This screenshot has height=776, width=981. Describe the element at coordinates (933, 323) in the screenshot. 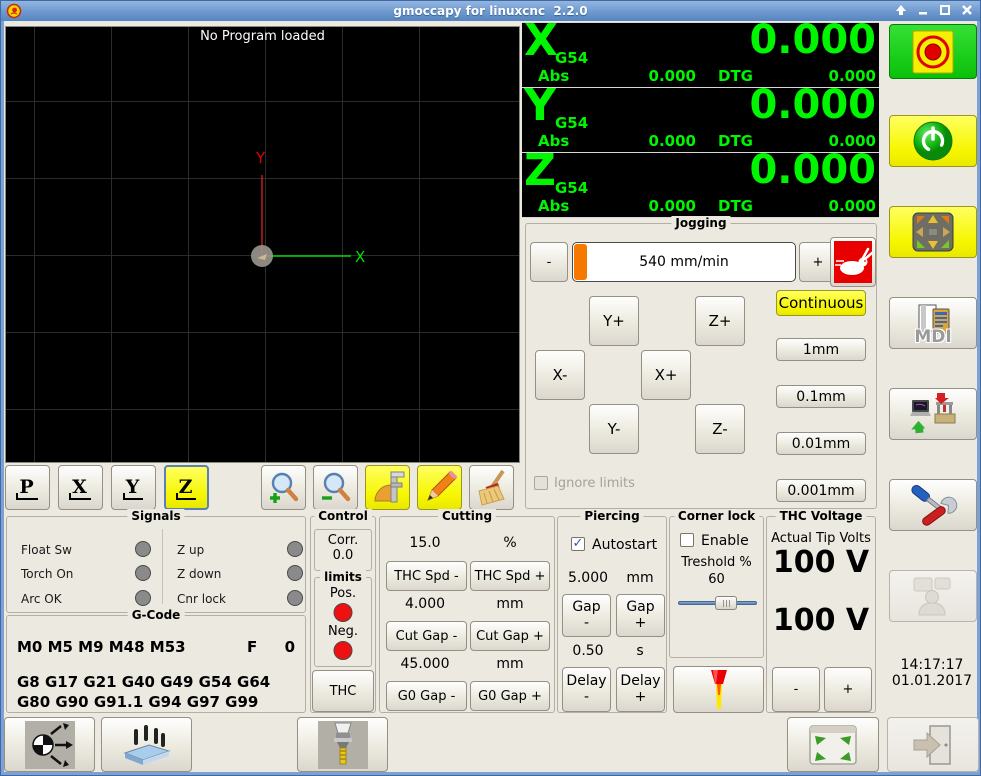

I see `mdi-mode-button: MDI` at that location.